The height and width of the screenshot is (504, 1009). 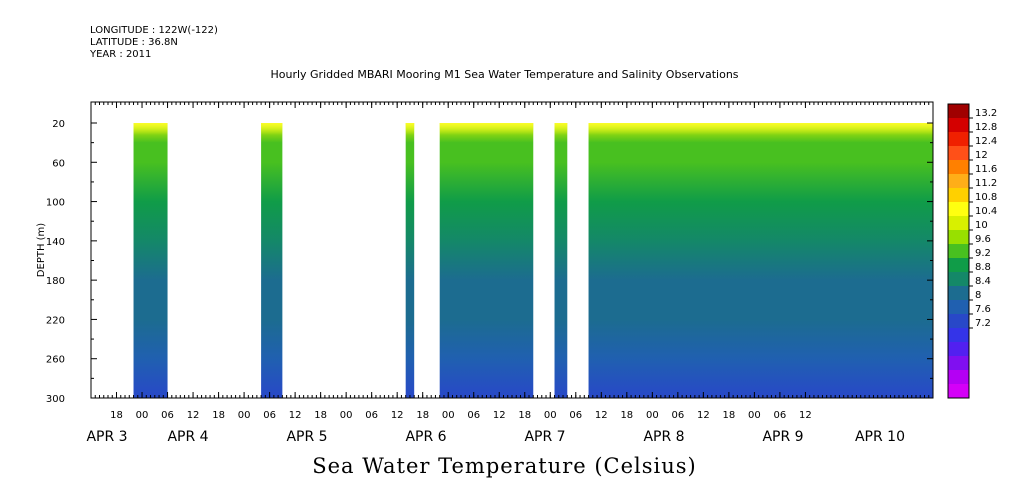 What do you see at coordinates (106, 437) in the screenshot?
I see `x-day-label: APR 3` at bounding box center [106, 437].